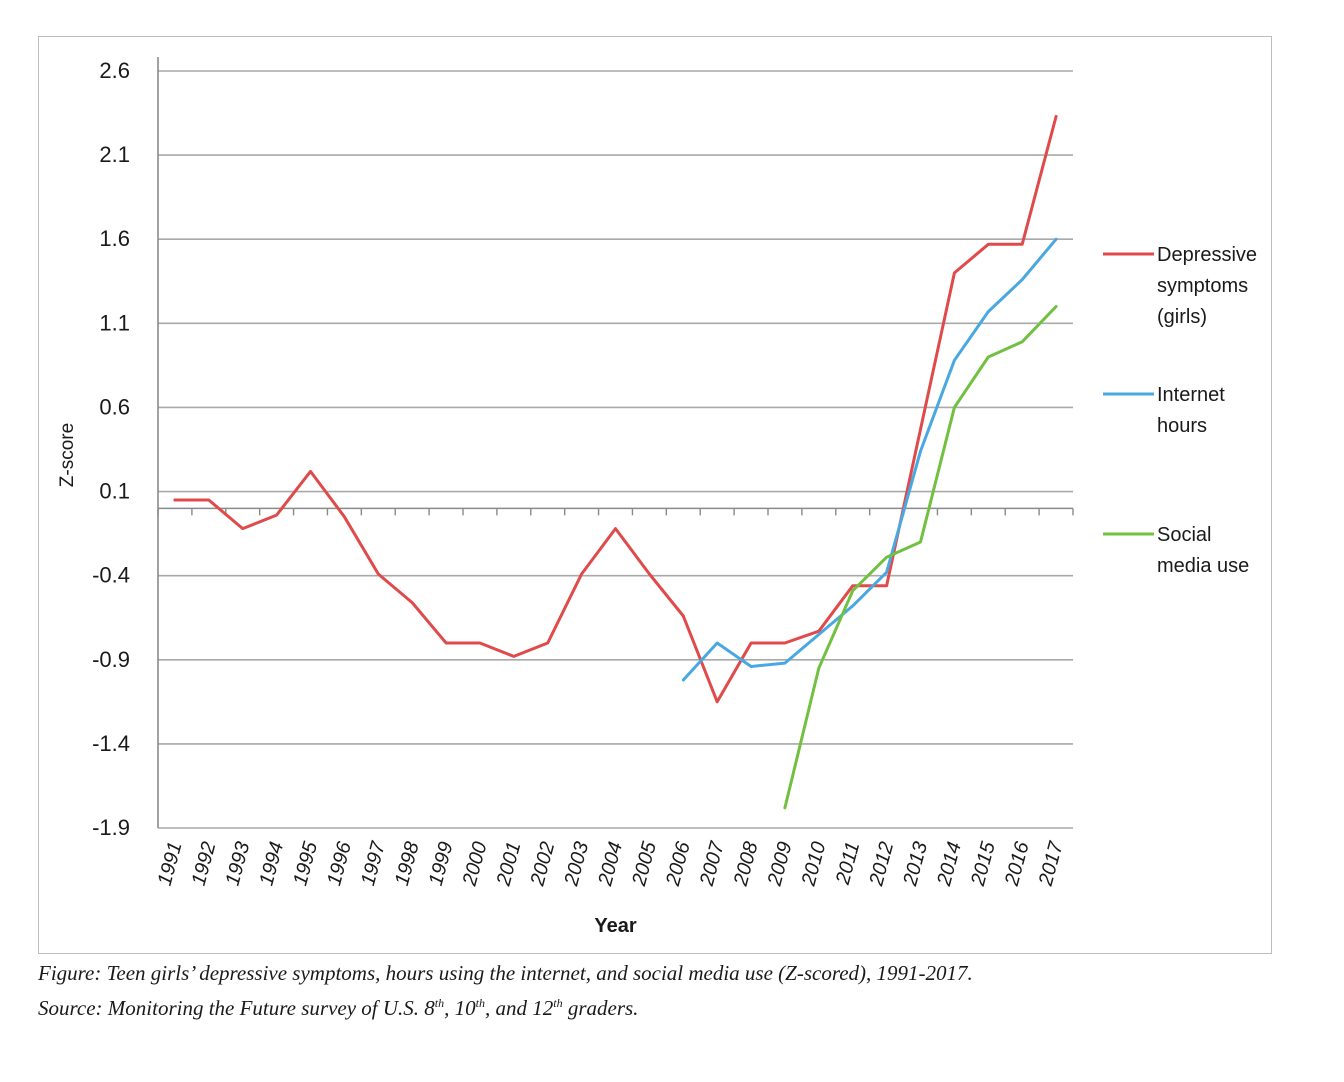  What do you see at coordinates (204, 863) in the screenshot?
I see `x-tick-label-1992: 1992` at bounding box center [204, 863].